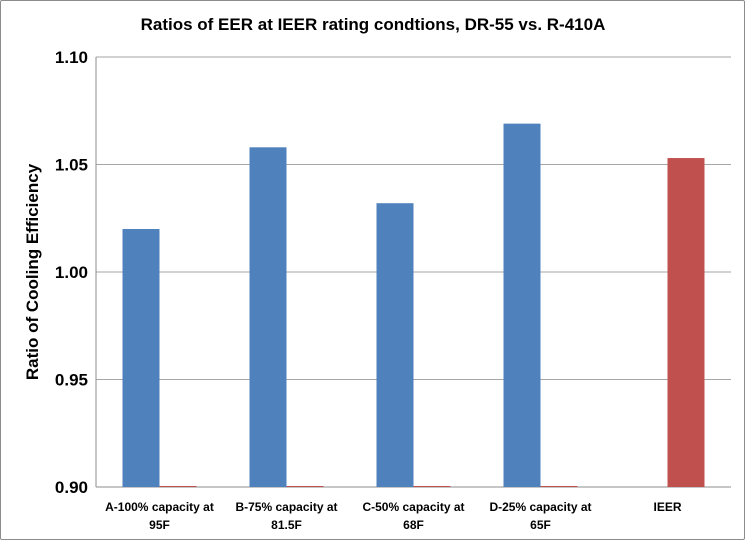 Image resolution: width=745 pixels, height=541 pixels. Describe the element at coordinates (71, 380) in the screenshot. I see `y-tick-label: 0.95` at that location.